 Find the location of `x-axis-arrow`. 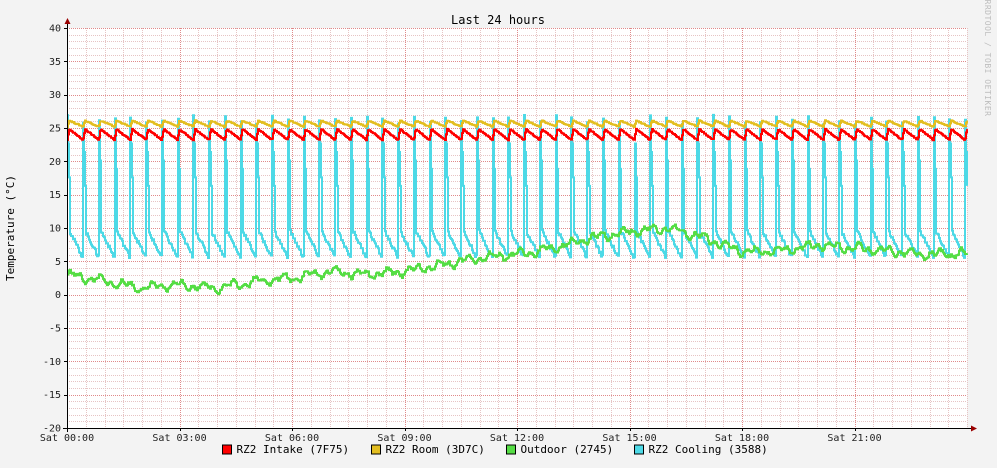

x-axis-arrow is located at coordinates (974, 428).